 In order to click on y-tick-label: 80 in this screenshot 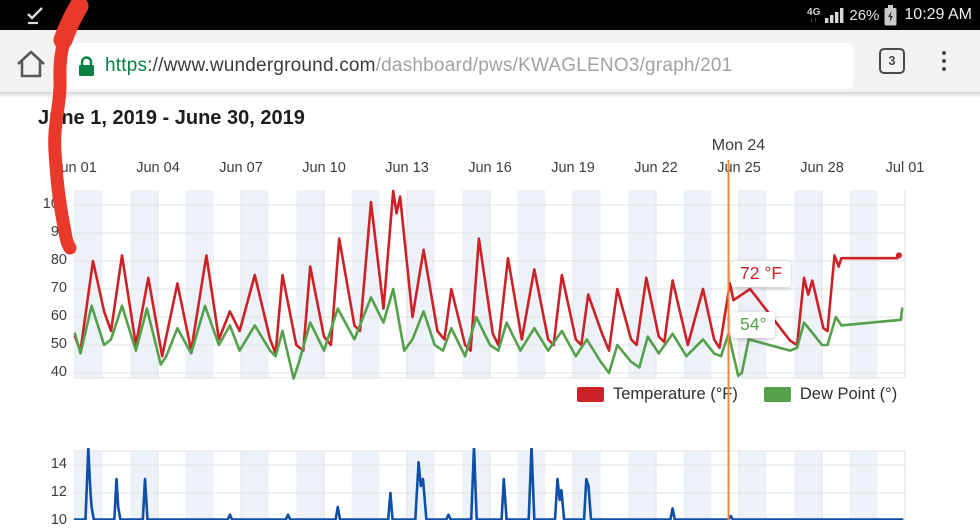, I will do `click(58, 260)`.